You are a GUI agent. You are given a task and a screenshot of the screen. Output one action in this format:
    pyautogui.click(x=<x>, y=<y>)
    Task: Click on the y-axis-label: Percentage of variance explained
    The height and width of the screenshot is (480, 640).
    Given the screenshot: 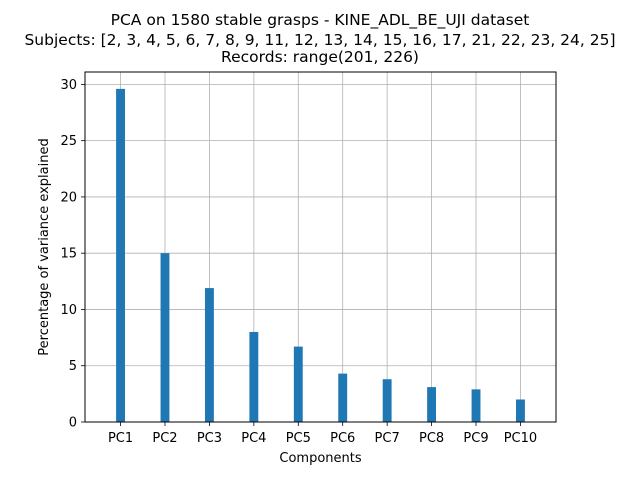 What is the action you would take?
    pyautogui.click(x=44, y=246)
    